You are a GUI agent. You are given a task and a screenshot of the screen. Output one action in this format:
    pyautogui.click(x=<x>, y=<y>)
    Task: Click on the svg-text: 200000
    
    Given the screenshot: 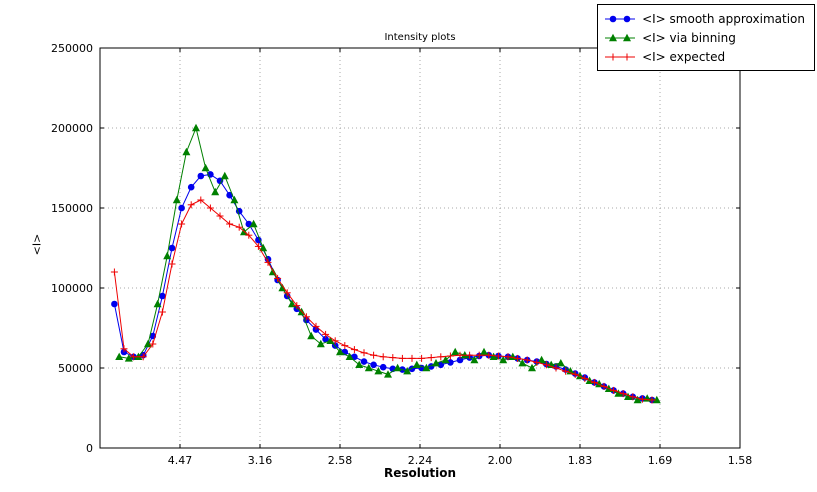 What is the action you would take?
    pyautogui.click(x=72, y=128)
    